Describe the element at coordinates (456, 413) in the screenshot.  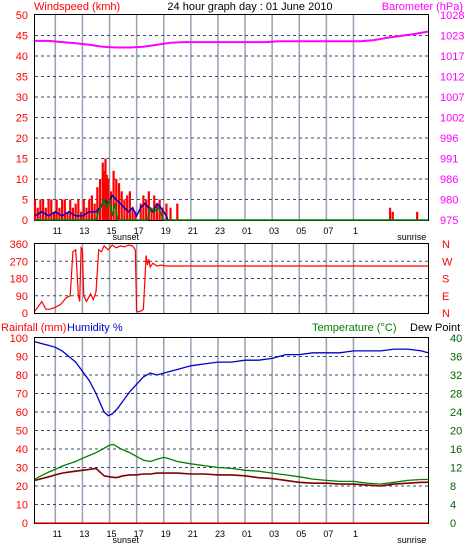
I see `temperature-tick: 24` at that location.